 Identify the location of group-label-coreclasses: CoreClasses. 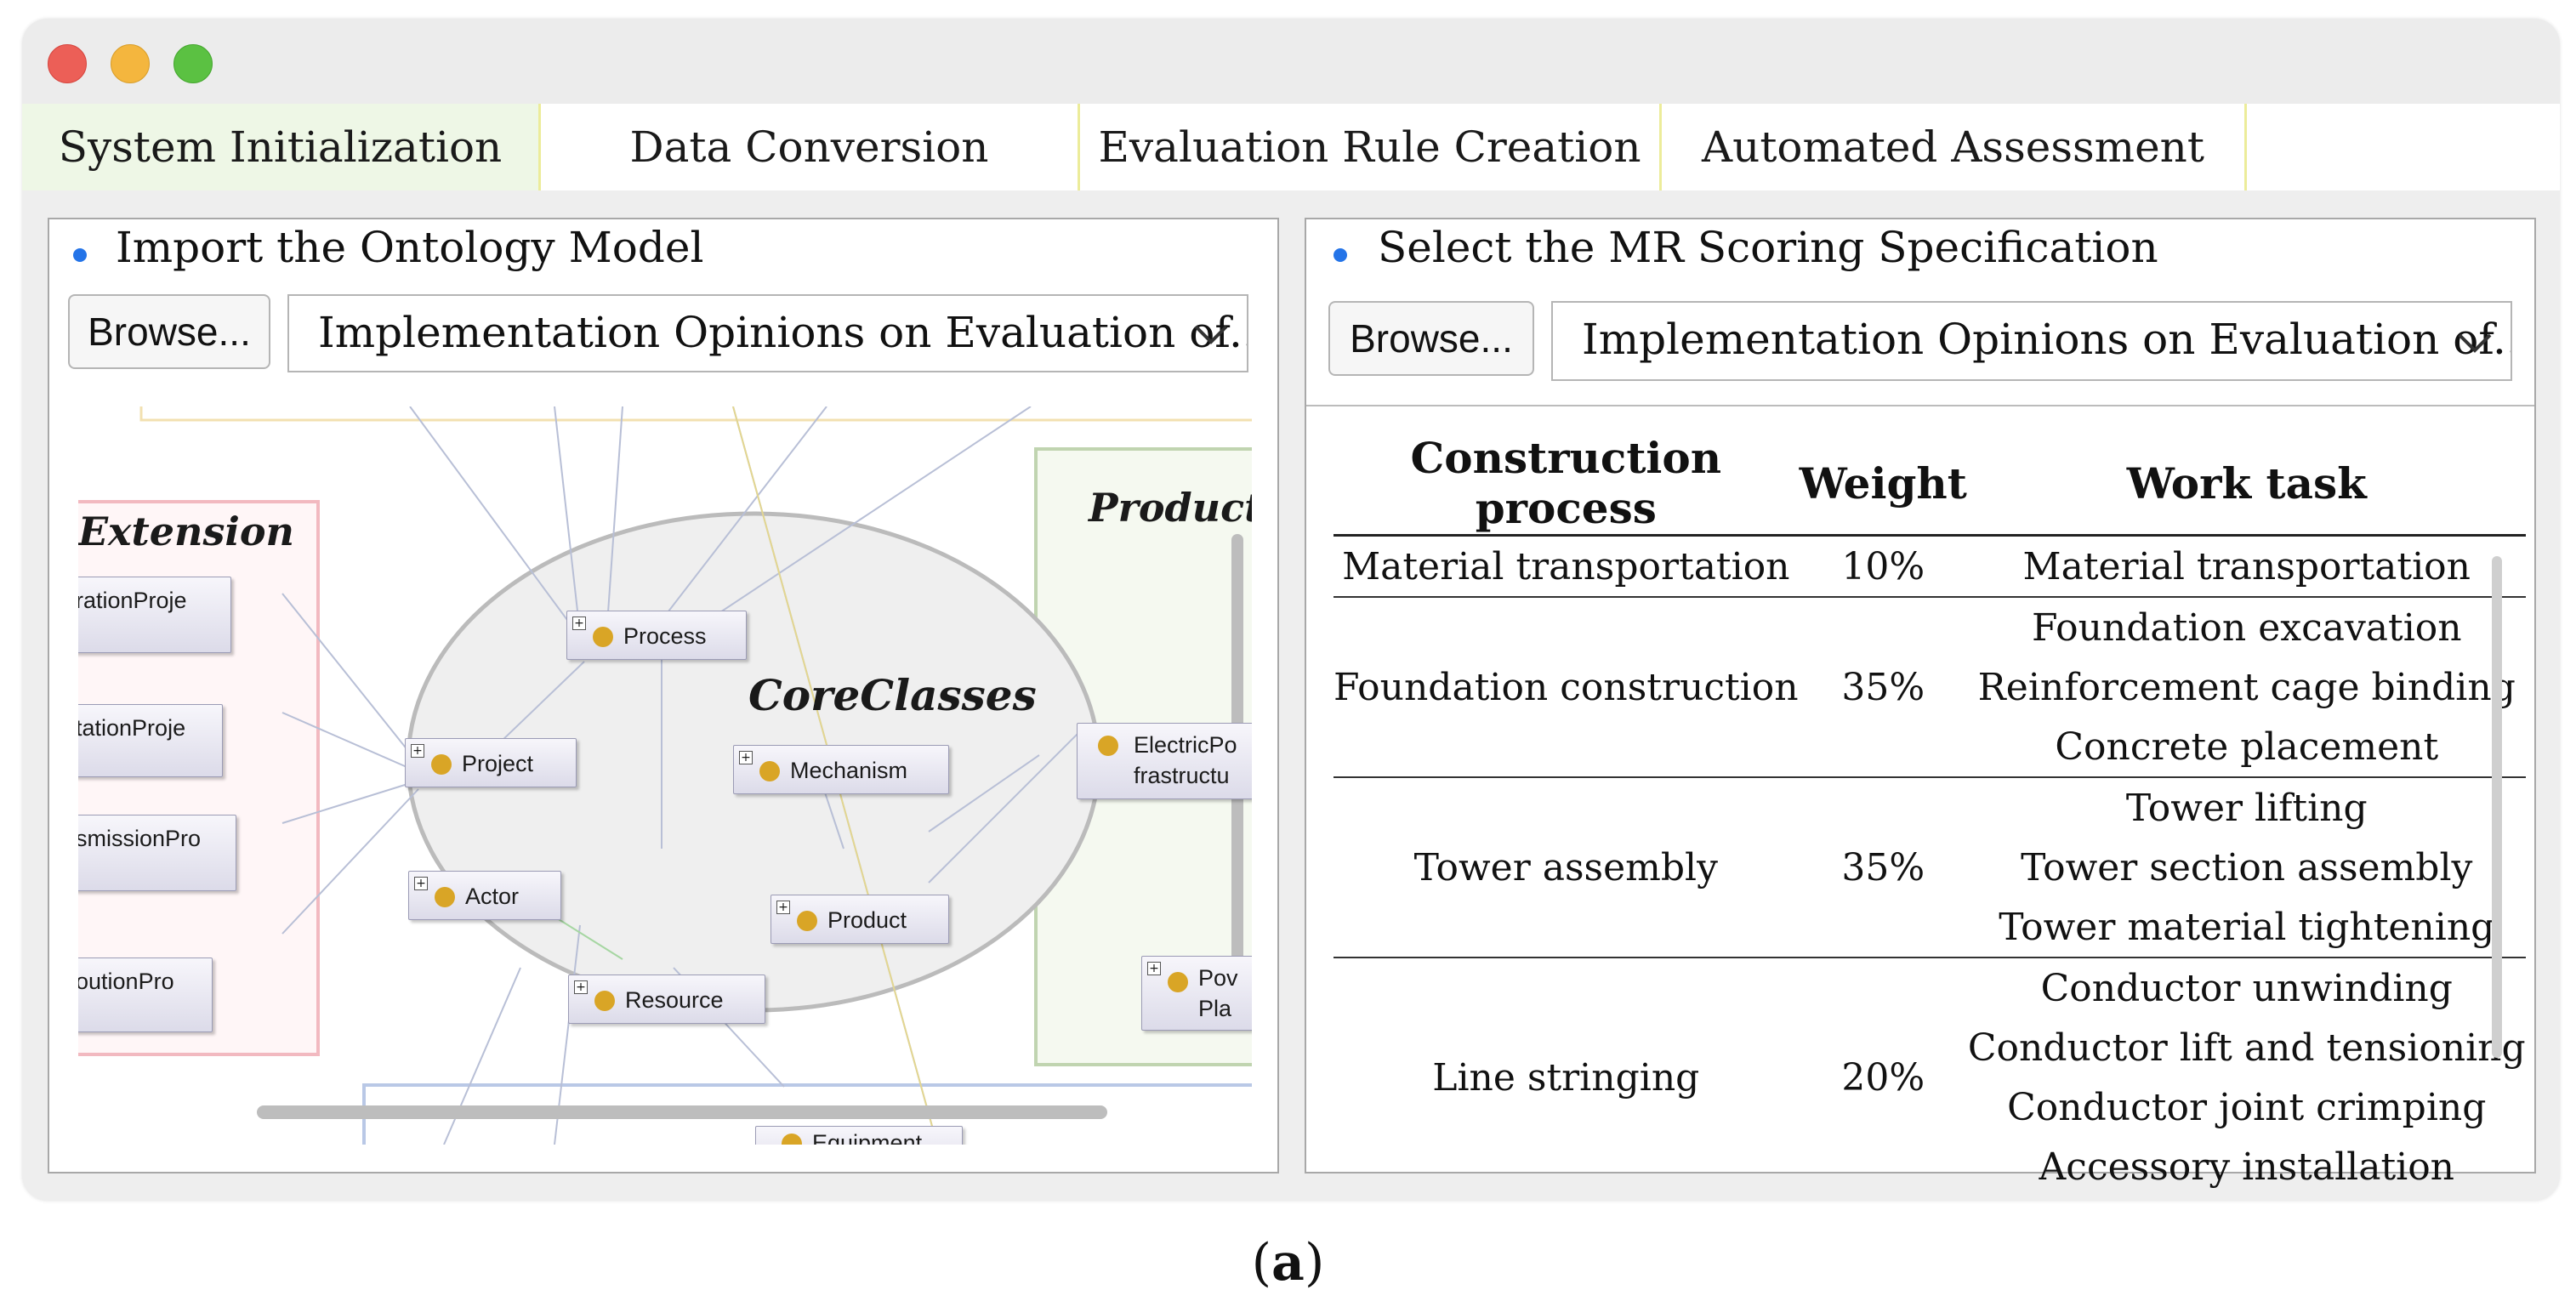
(892, 695).